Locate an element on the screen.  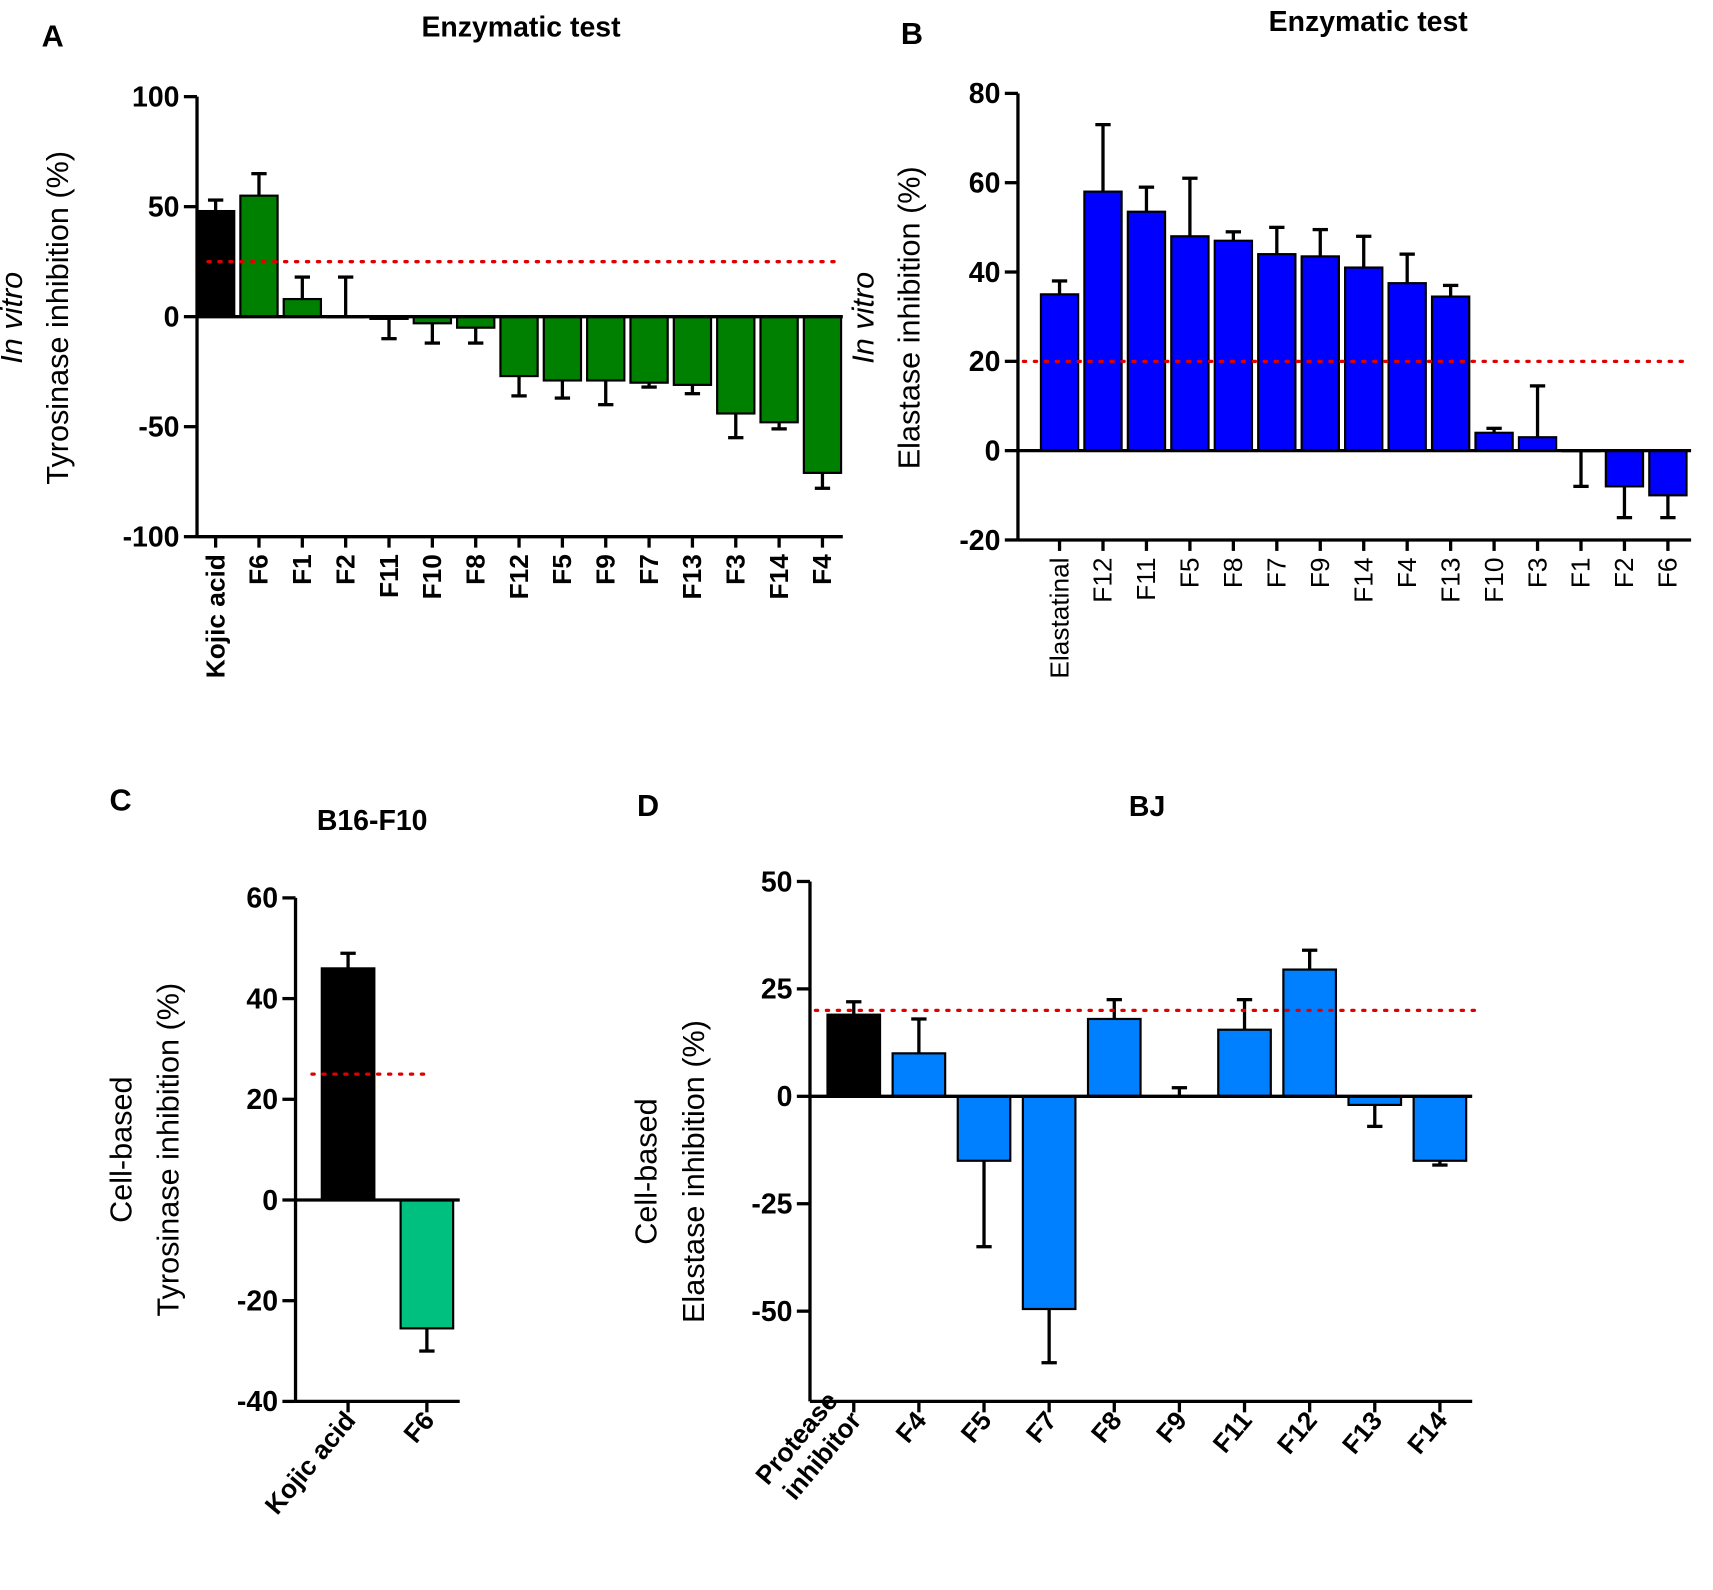
x-tick-label: F14 is located at coordinates (779, 577).